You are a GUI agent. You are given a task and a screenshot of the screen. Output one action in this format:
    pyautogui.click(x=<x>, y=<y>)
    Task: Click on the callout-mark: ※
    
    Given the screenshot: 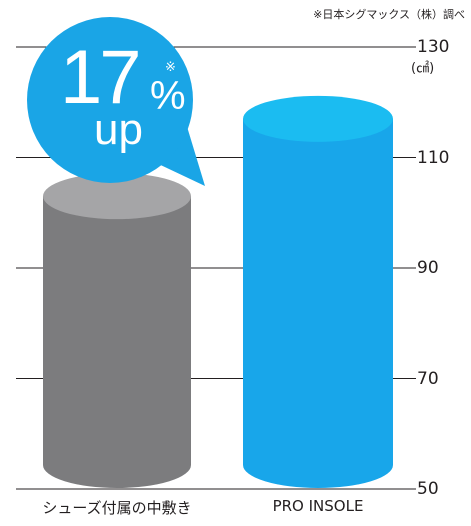 What is the action you would take?
    pyautogui.click(x=170, y=66)
    